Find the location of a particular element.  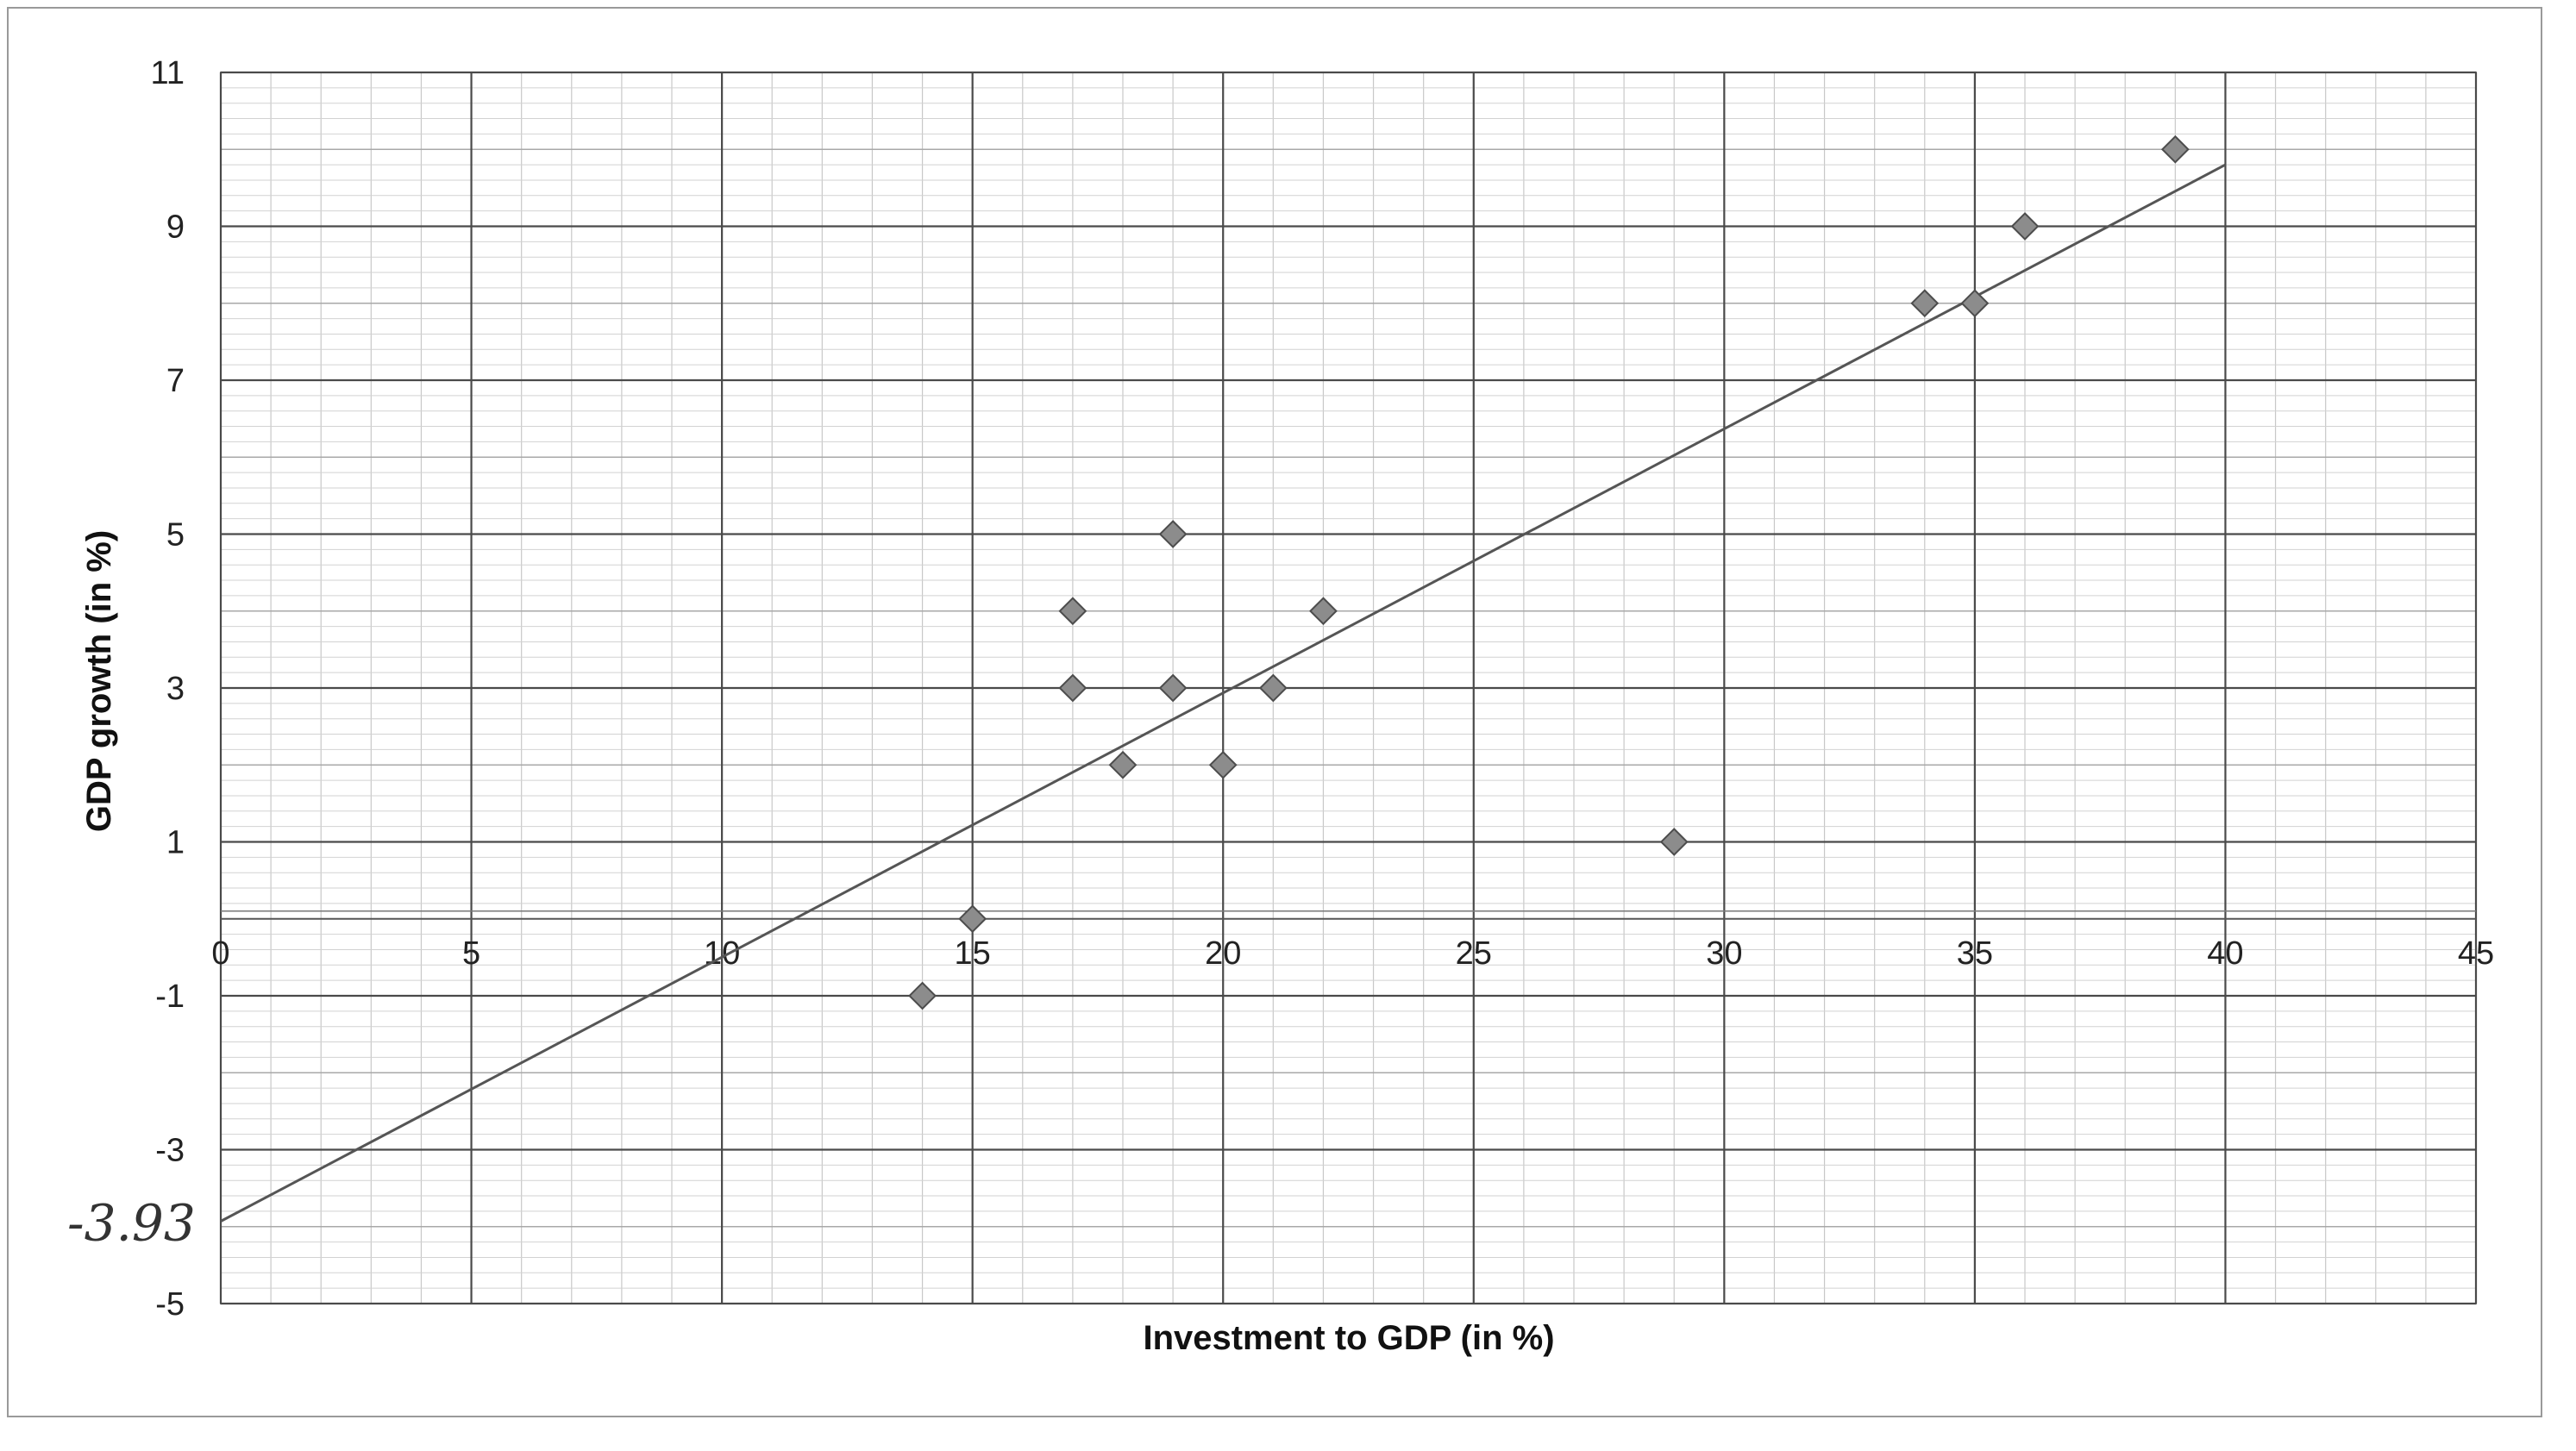

x-tick-label: 45 is located at coordinates (2476, 953).